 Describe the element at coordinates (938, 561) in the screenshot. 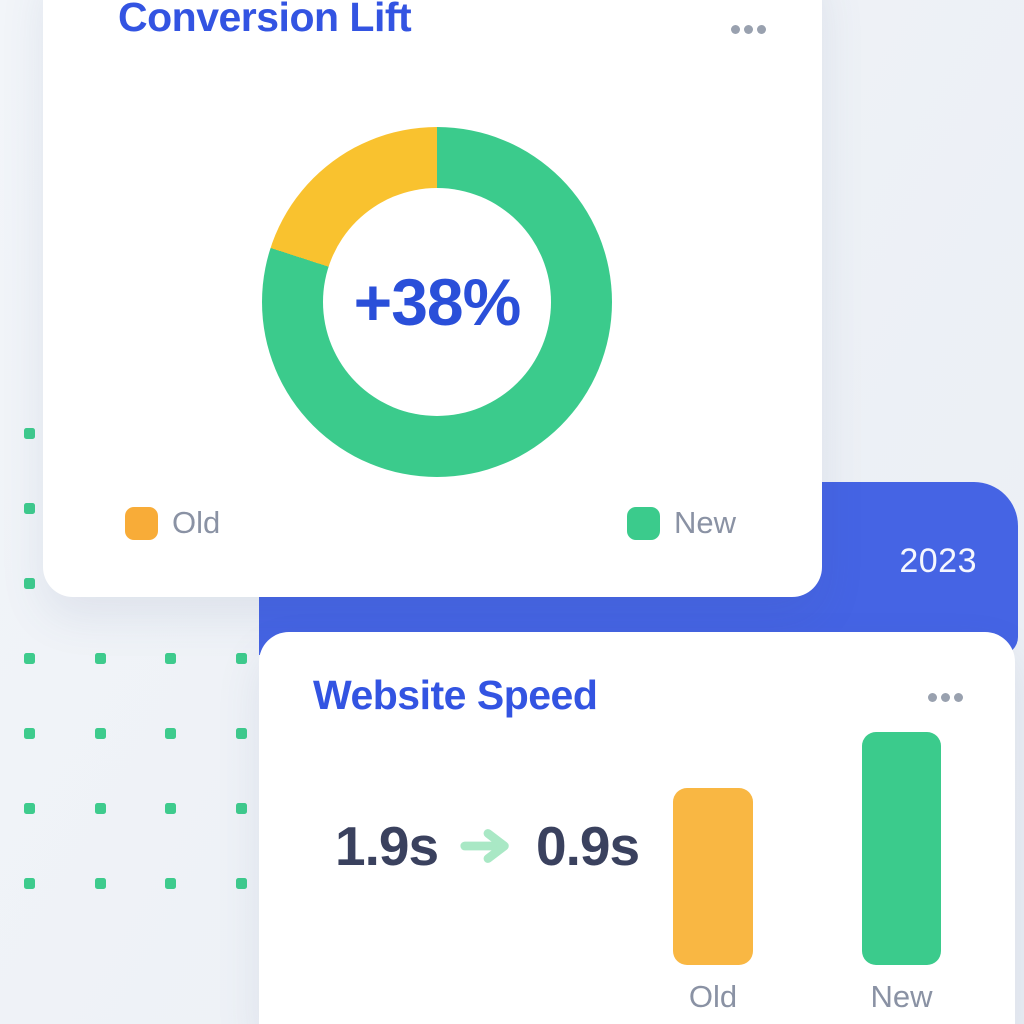

I see `year-badge: 2023` at that location.